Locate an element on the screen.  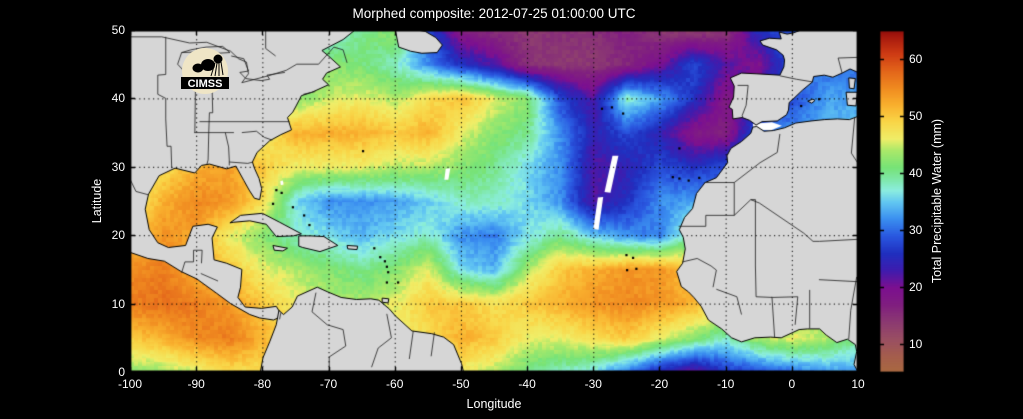
cimss-logo-satellite is located at coordinates (218, 59).